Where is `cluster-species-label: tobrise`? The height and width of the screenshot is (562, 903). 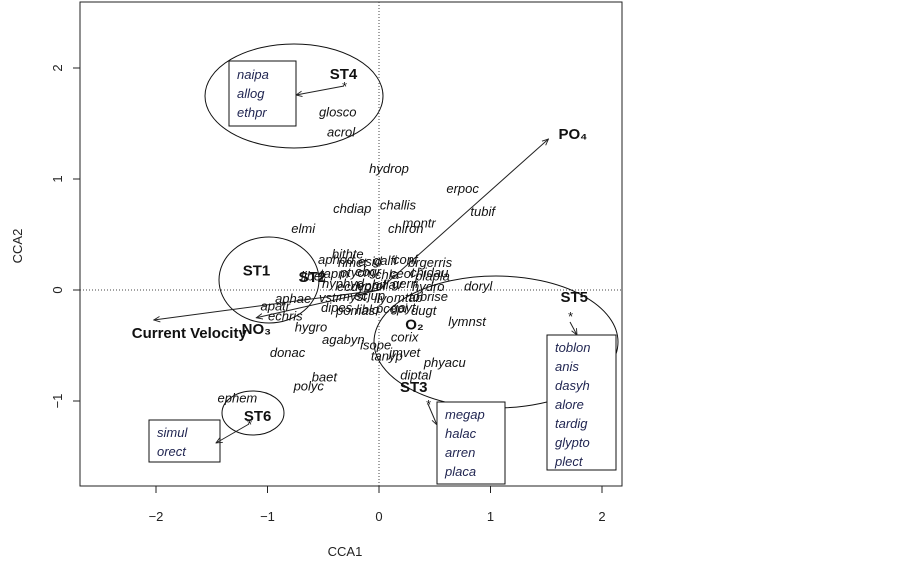 cluster-species-label: tobrise is located at coordinates (428, 296).